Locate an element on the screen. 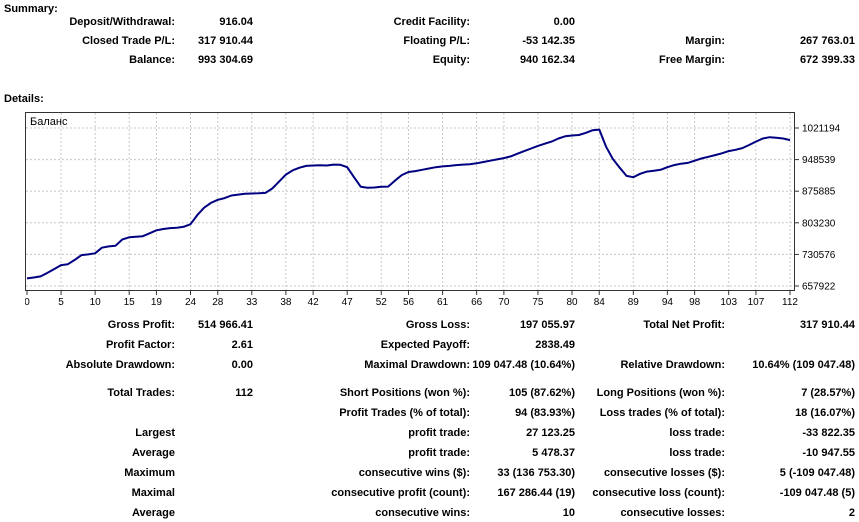 Image resolution: width=859 pixels, height=522 pixels. stat-value: 10.64% (109 047.48) is located at coordinates (803, 365).